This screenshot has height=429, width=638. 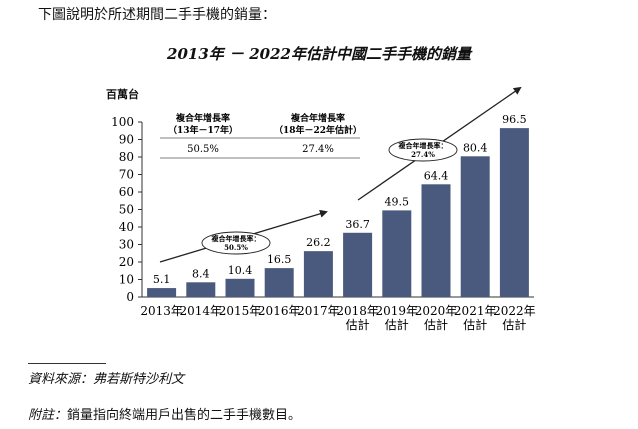 What do you see at coordinates (126, 262) in the screenshot?
I see `y-tick-label: 20` at bounding box center [126, 262].